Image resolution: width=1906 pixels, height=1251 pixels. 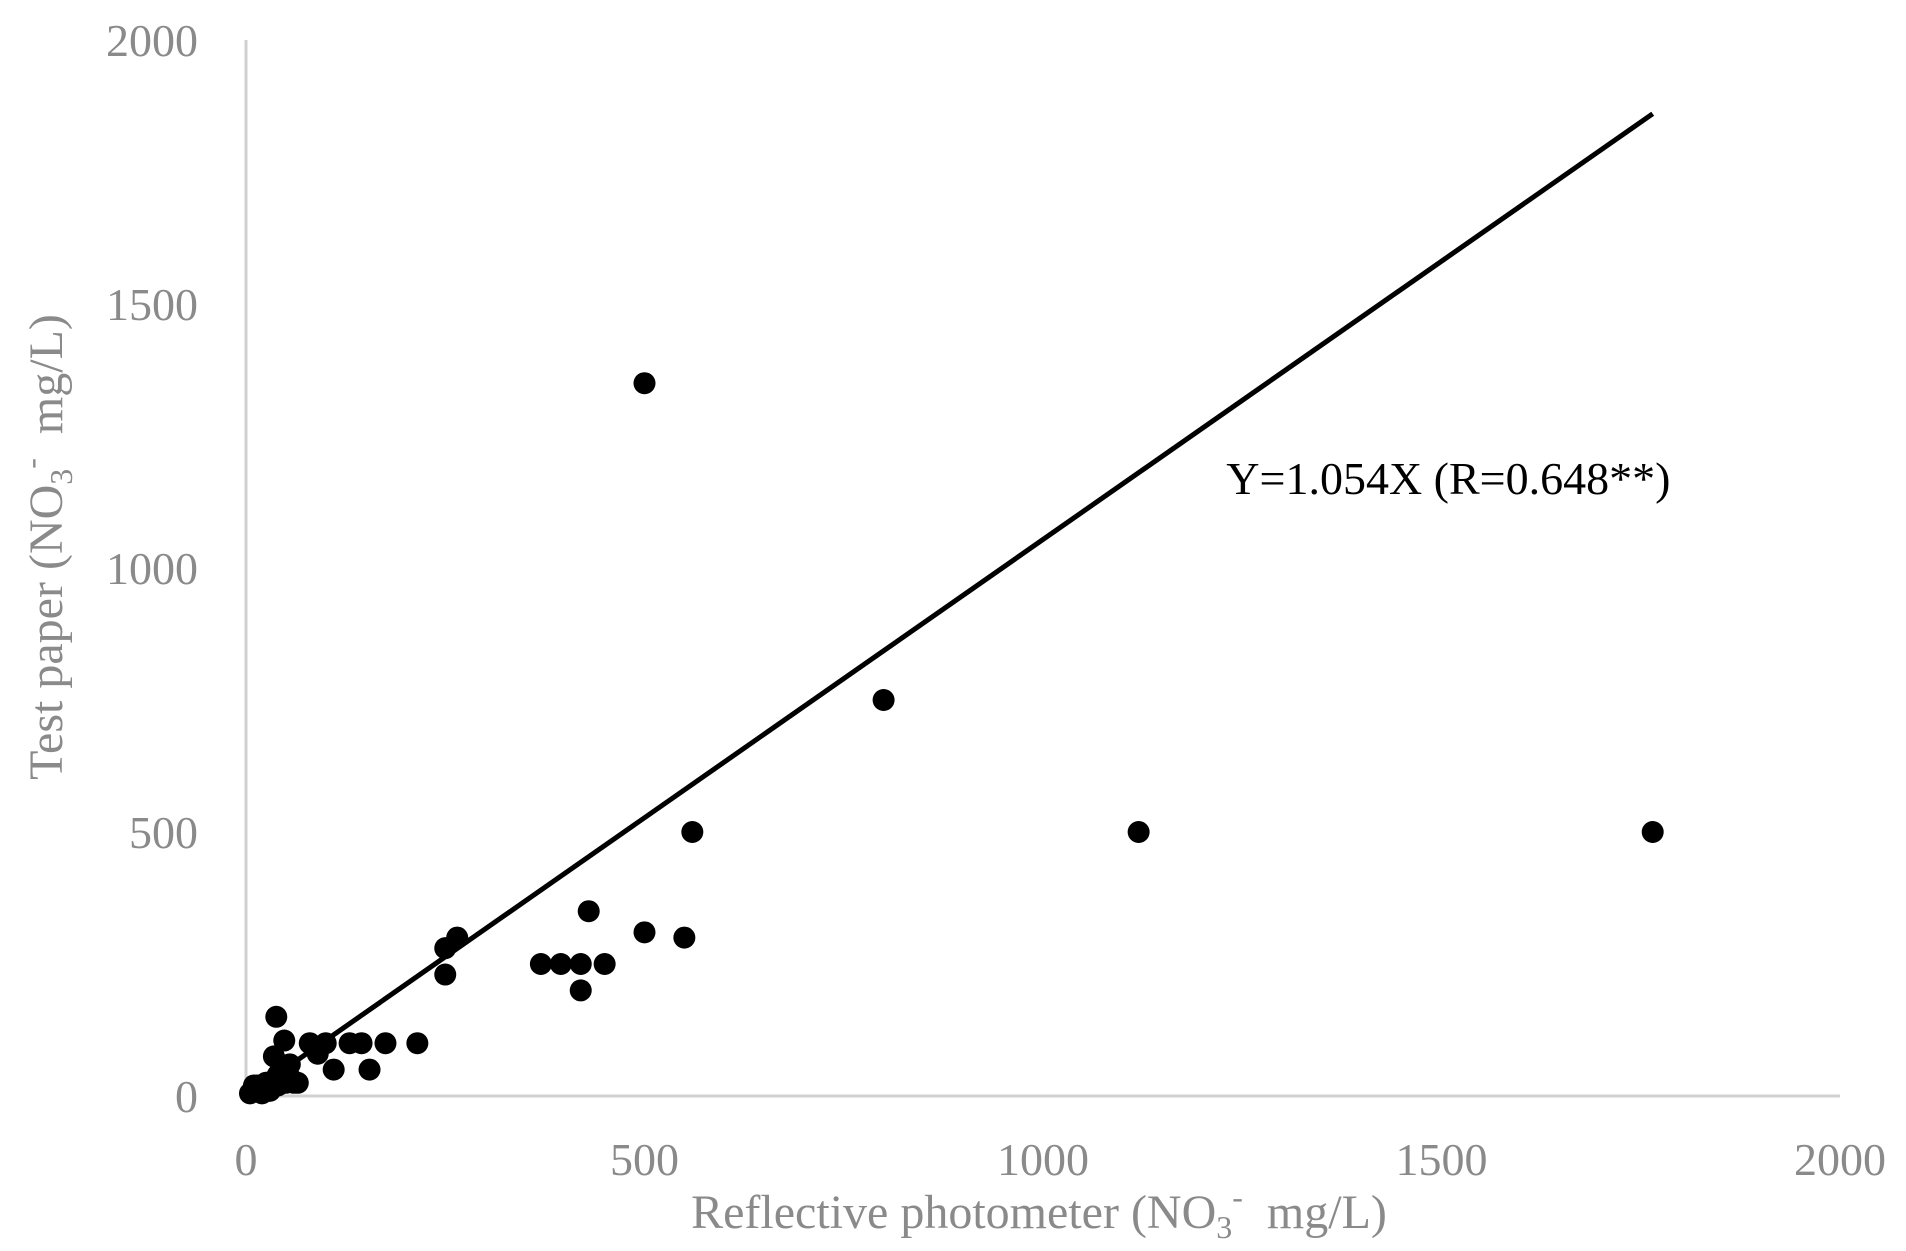 What do you see at coordinates (46, 547) in the screenshot?
I see `y-axis-title: Test paper (NO3- mg/L)` at bounding box center [46, 547].